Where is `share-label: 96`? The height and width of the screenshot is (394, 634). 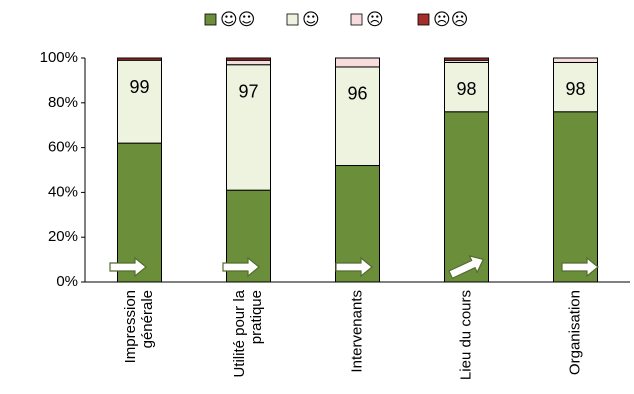 share-label: 96 is located at coordinates (357, 94).